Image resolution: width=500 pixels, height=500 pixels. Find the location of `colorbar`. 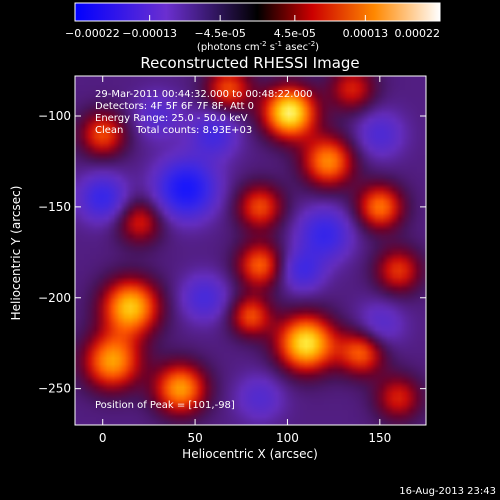

colorbar is located at coordinates (257, 12).